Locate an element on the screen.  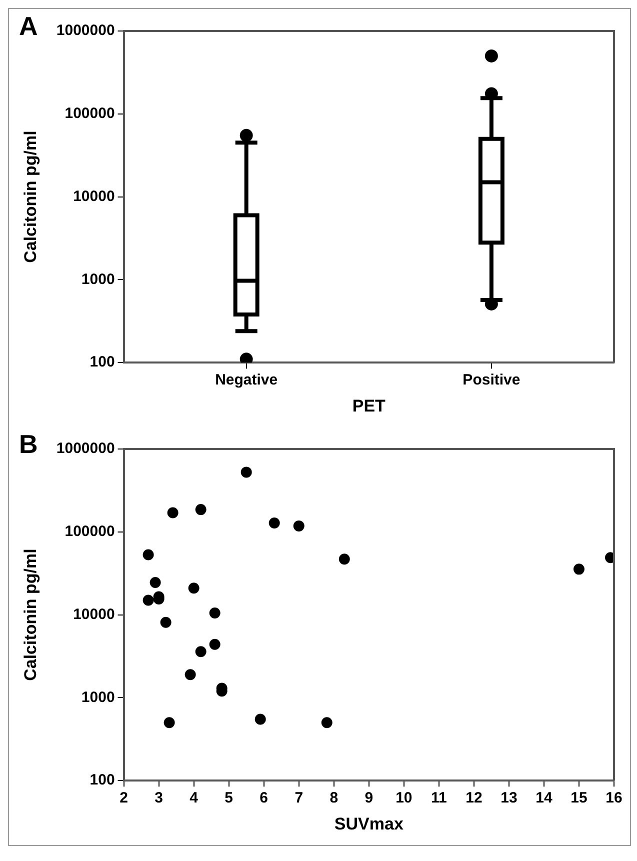
x-tick-label: 3 is located at coordinates (158, 798).